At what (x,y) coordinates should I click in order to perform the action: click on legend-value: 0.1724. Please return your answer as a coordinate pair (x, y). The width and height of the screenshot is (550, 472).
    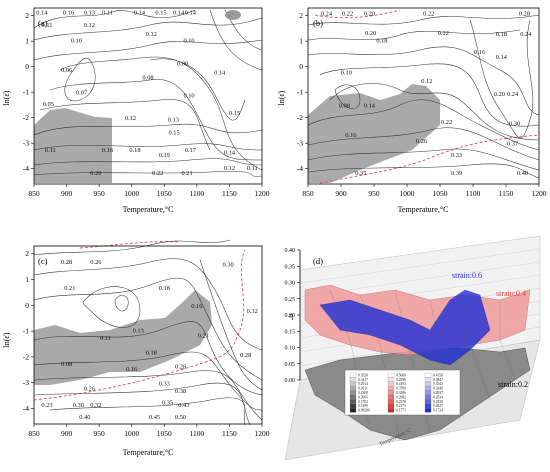
    Looking at the image, I should click on (438, 411).